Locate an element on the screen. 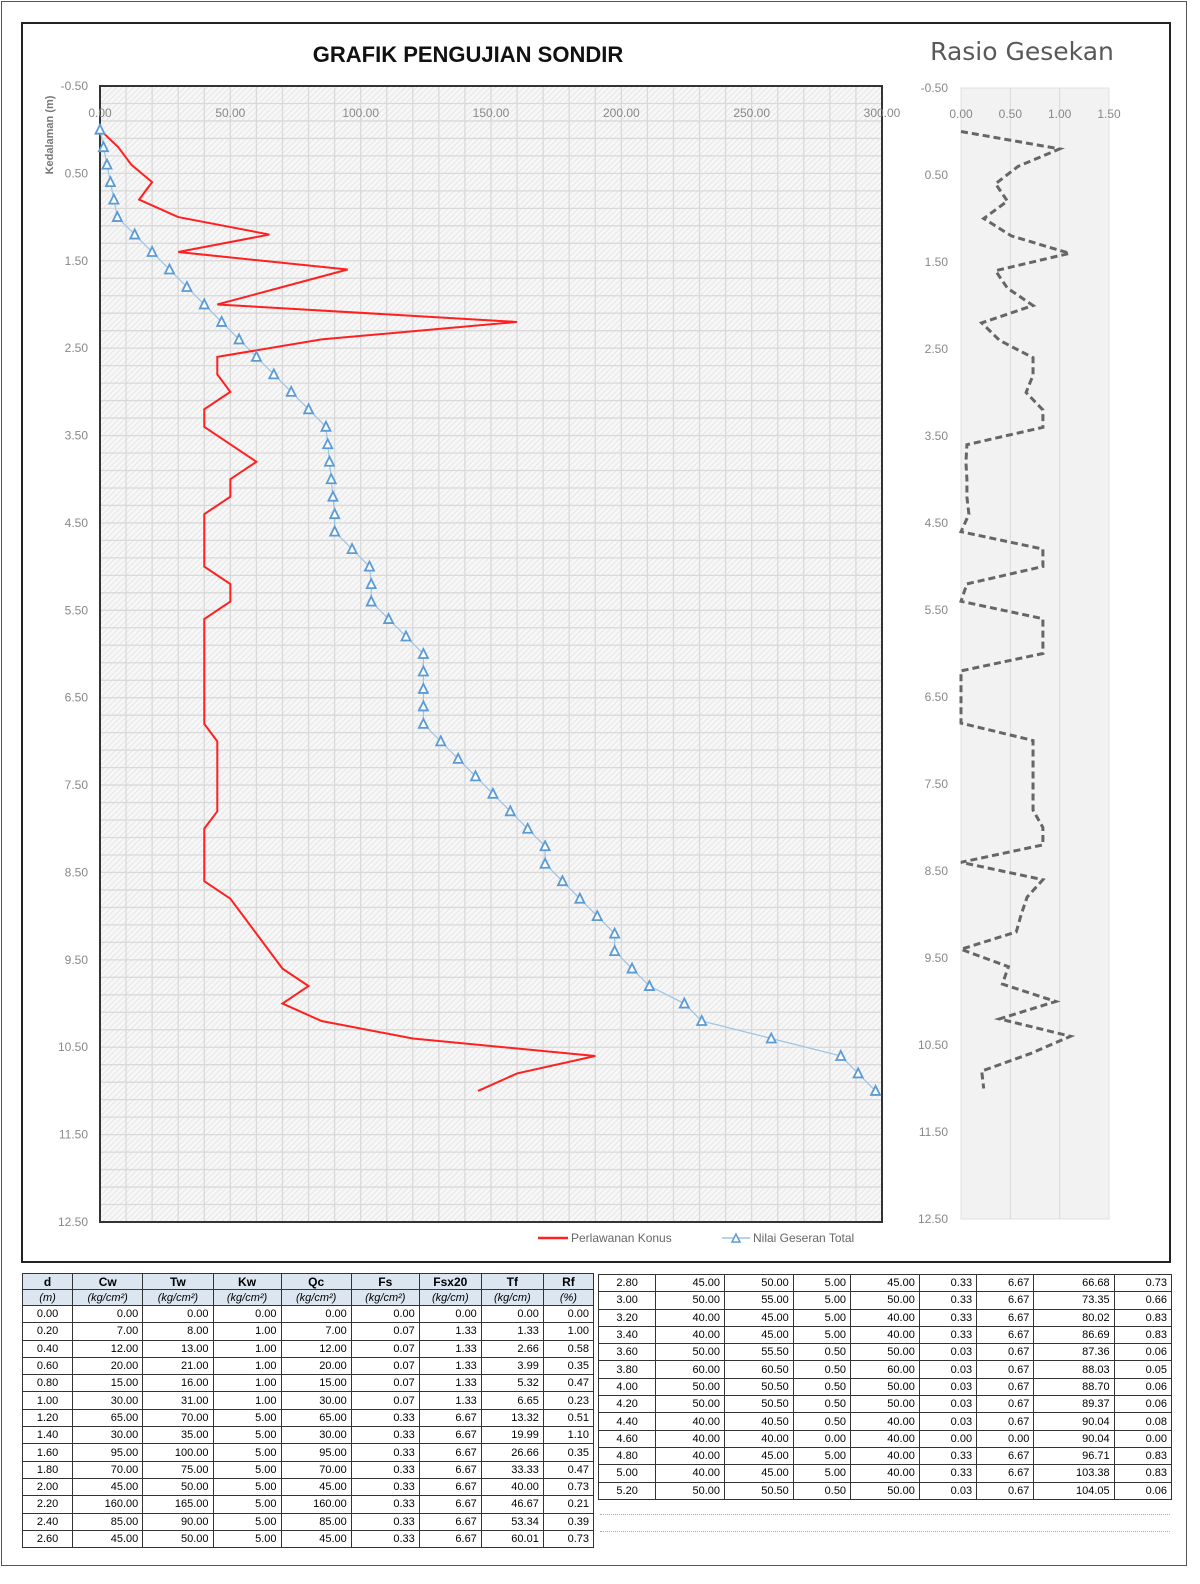  cell-rf: 0.58 is located at coordinates (568, 1348).